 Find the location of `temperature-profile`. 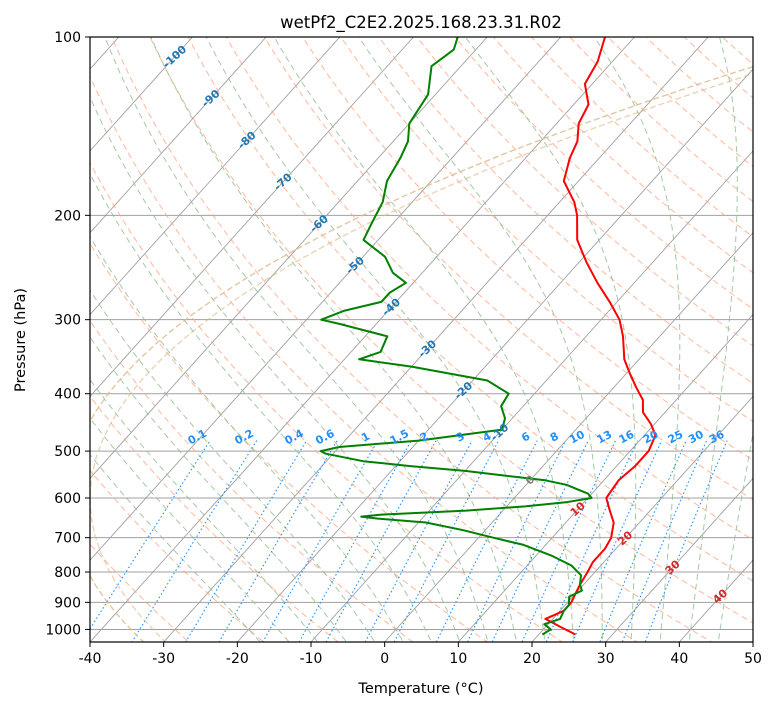

temperature-profile is located at coordinates (600, 336).